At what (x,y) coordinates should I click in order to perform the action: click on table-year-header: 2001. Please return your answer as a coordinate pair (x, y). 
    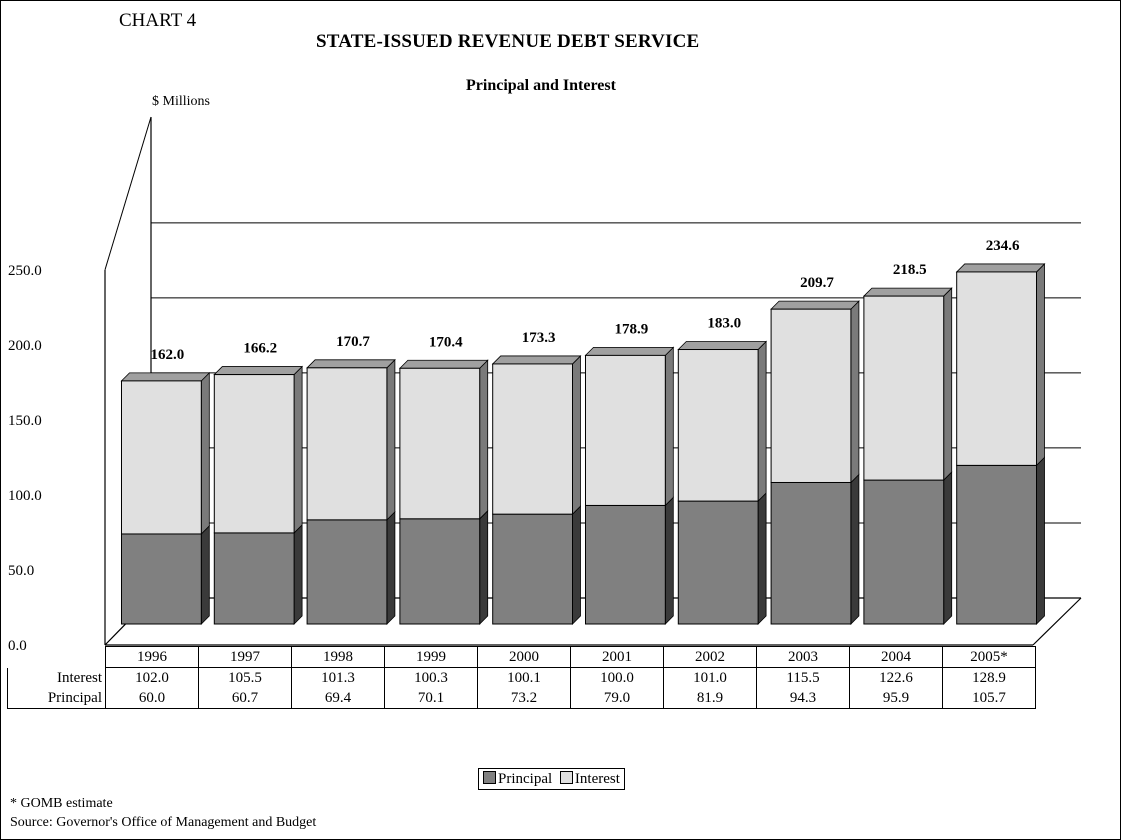
    Looking at the image, I should click on (617, 657).